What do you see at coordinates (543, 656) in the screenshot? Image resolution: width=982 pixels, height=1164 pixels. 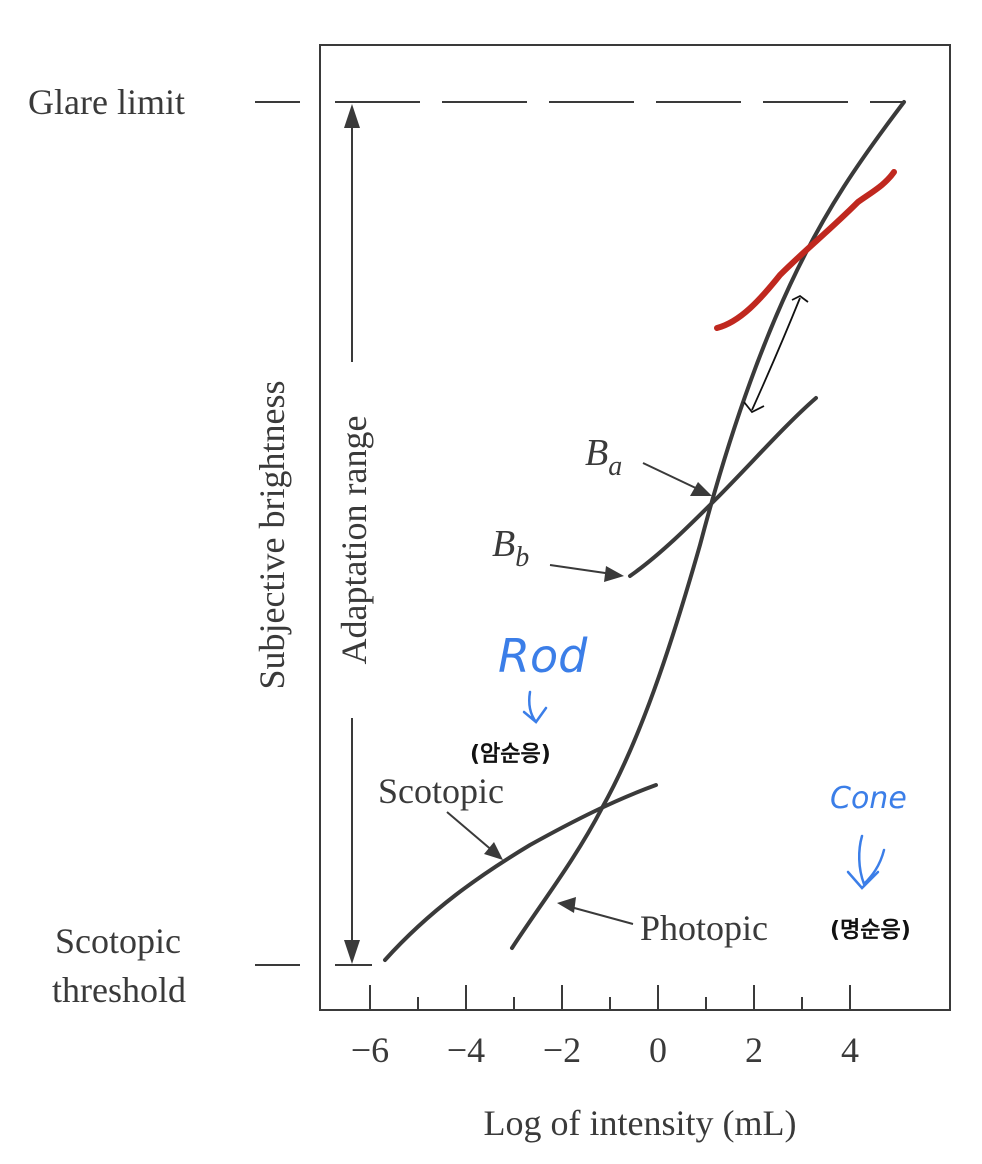 I see `rod-annotation: Rod` at bounding box center [543, 656].